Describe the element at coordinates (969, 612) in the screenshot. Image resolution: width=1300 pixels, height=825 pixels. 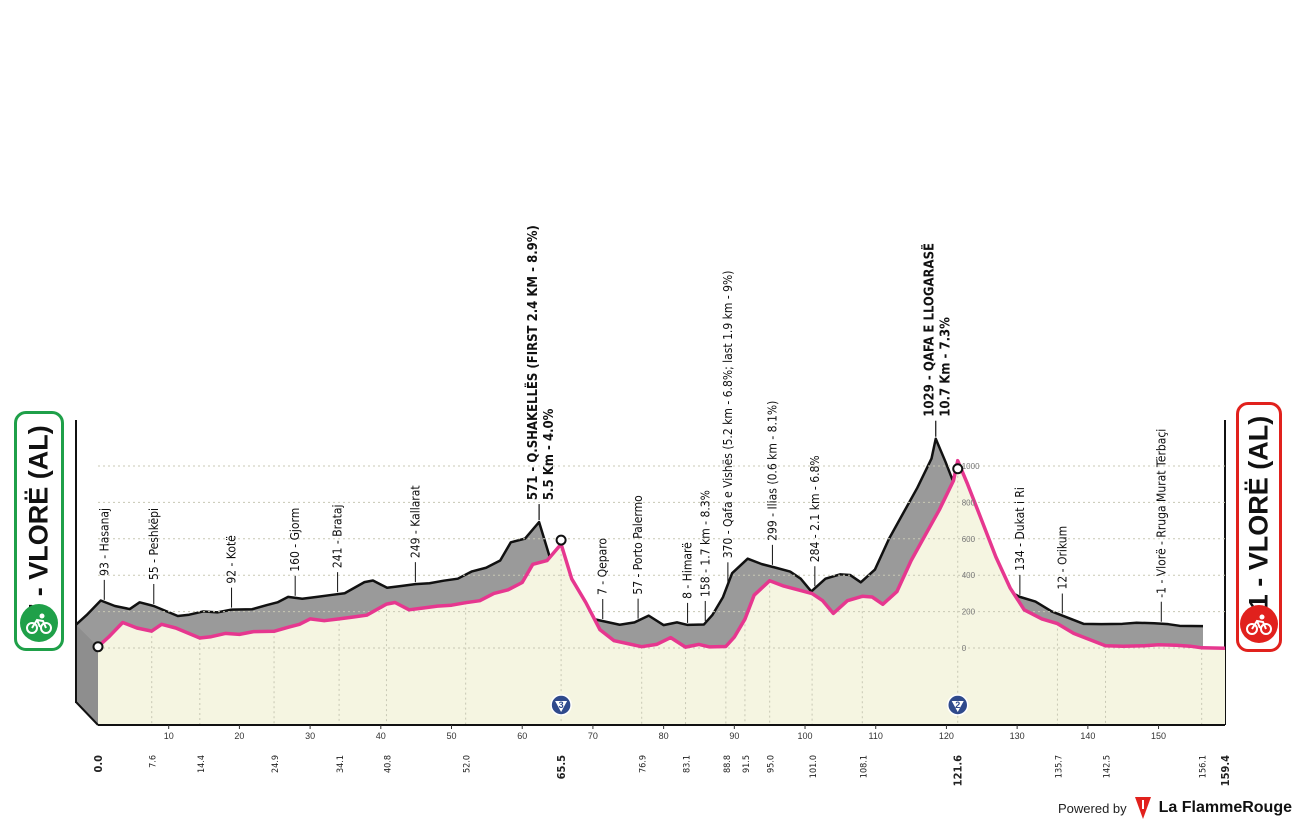
I see `altitude-tick-label: 200` at that location.